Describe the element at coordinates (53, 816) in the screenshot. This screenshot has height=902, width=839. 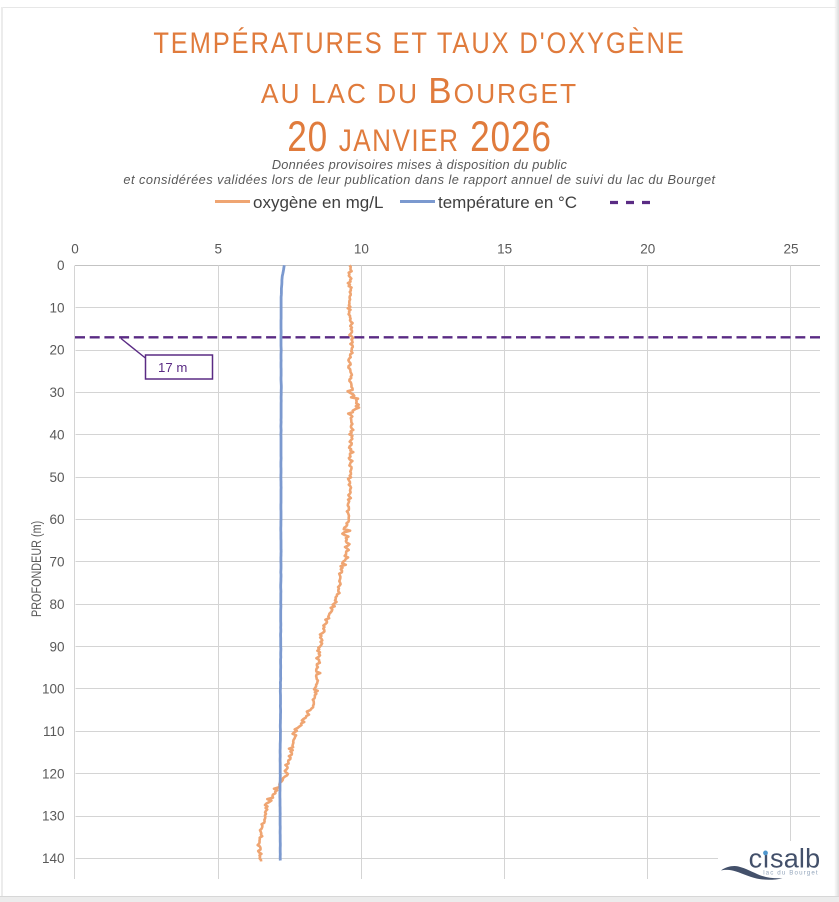
I see `svg-text: 130` at that location.